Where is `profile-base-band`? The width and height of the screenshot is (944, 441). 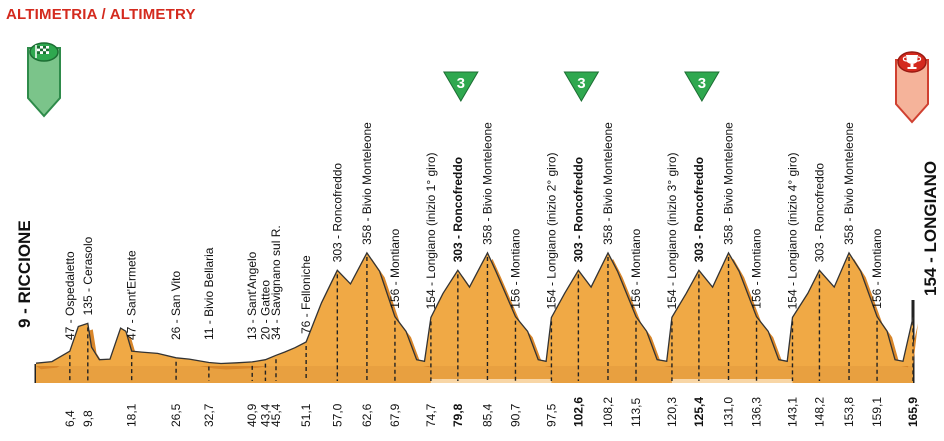
profile-base-band is located at coordinates (474, 374).